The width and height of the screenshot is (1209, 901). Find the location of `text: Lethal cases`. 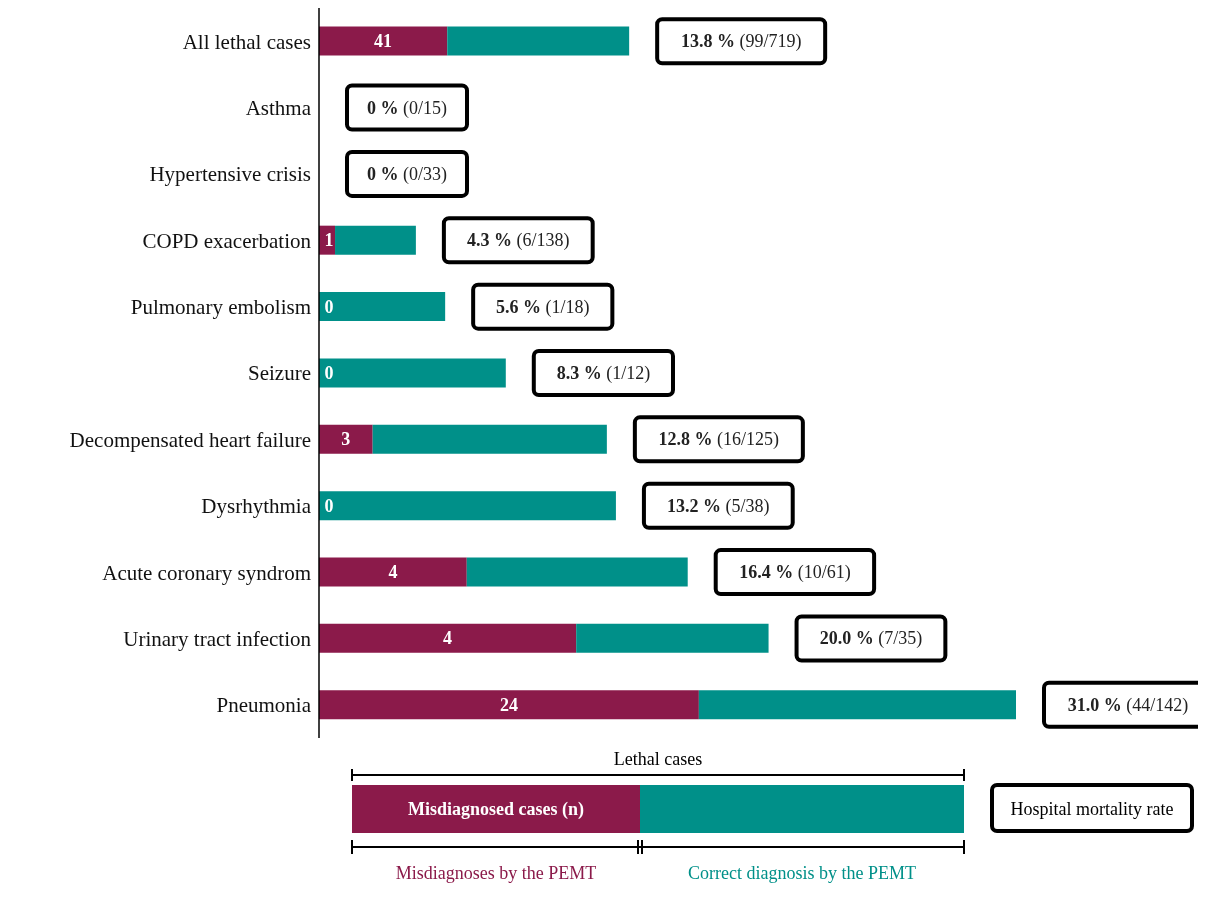

text: Lethal cases is located at coordinates (658, 759).